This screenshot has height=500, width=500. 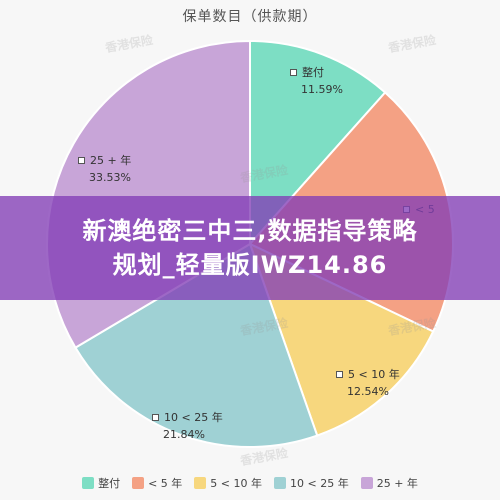 I want to click on legend-label: 10 < 25 年, so click(x=319, y=483).